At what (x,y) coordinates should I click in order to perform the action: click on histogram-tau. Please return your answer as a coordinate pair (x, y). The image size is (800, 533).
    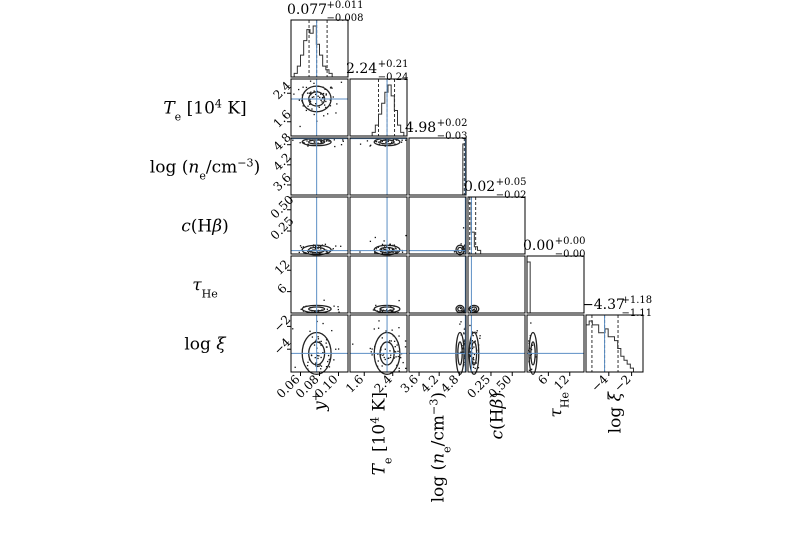
    Looking at the image, I should click on (555, 287).